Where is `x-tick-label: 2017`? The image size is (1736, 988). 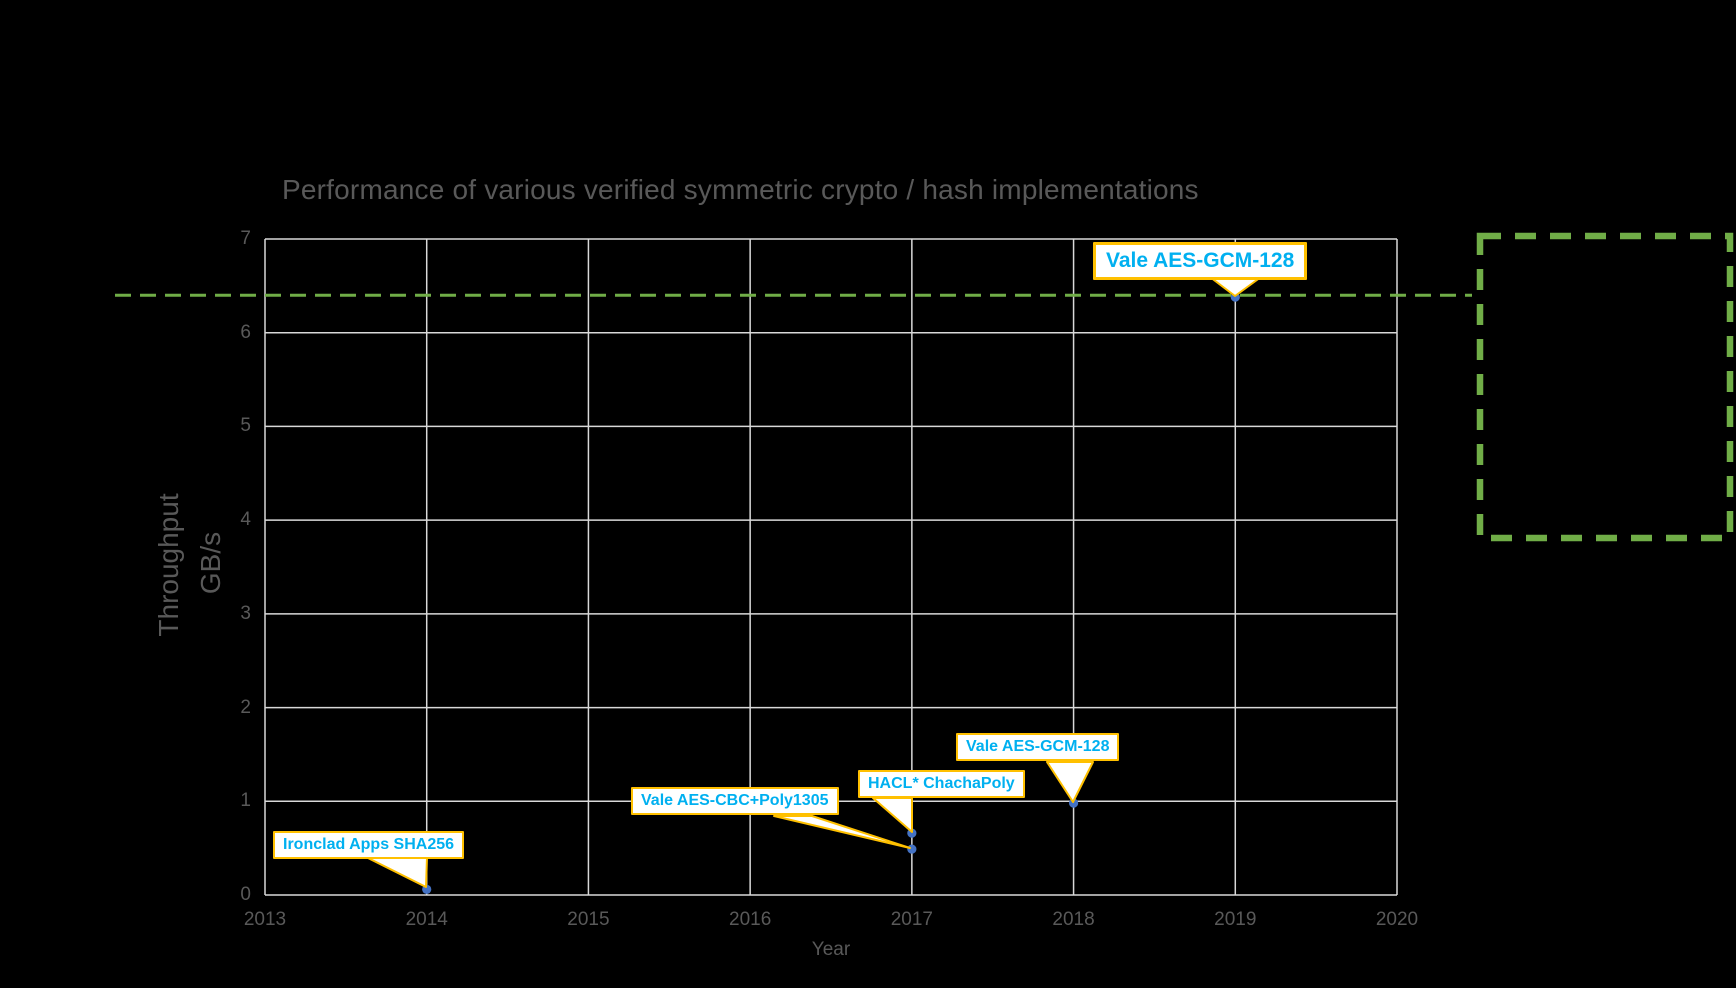 x-tick-label: 2017 is located at coordinates (911, 919).